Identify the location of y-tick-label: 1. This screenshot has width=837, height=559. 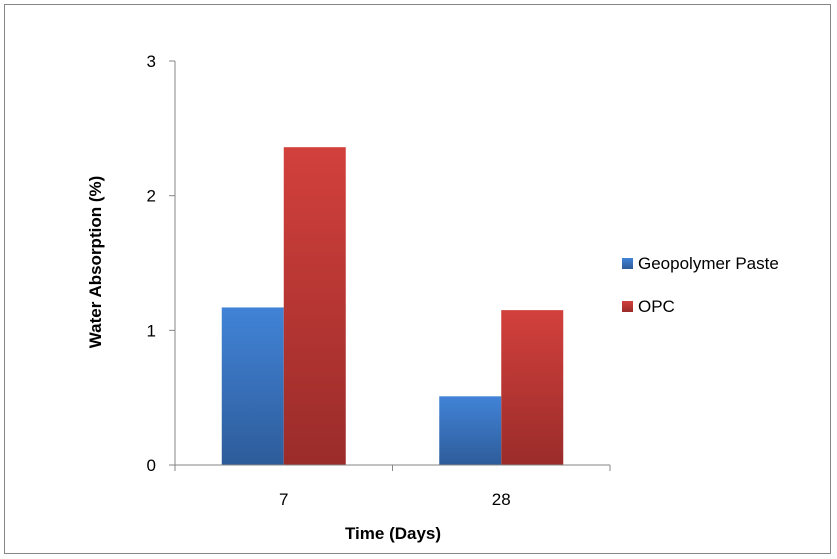
(151, 330).